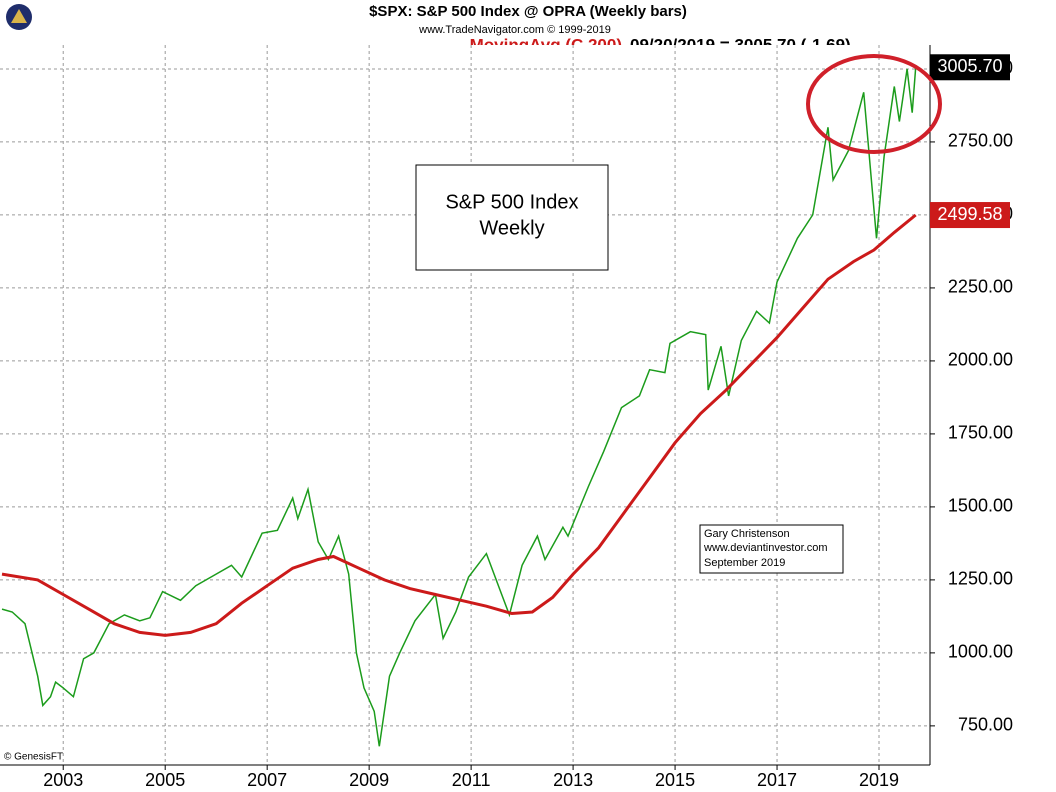  I want to click on logo, so click(19, 17).